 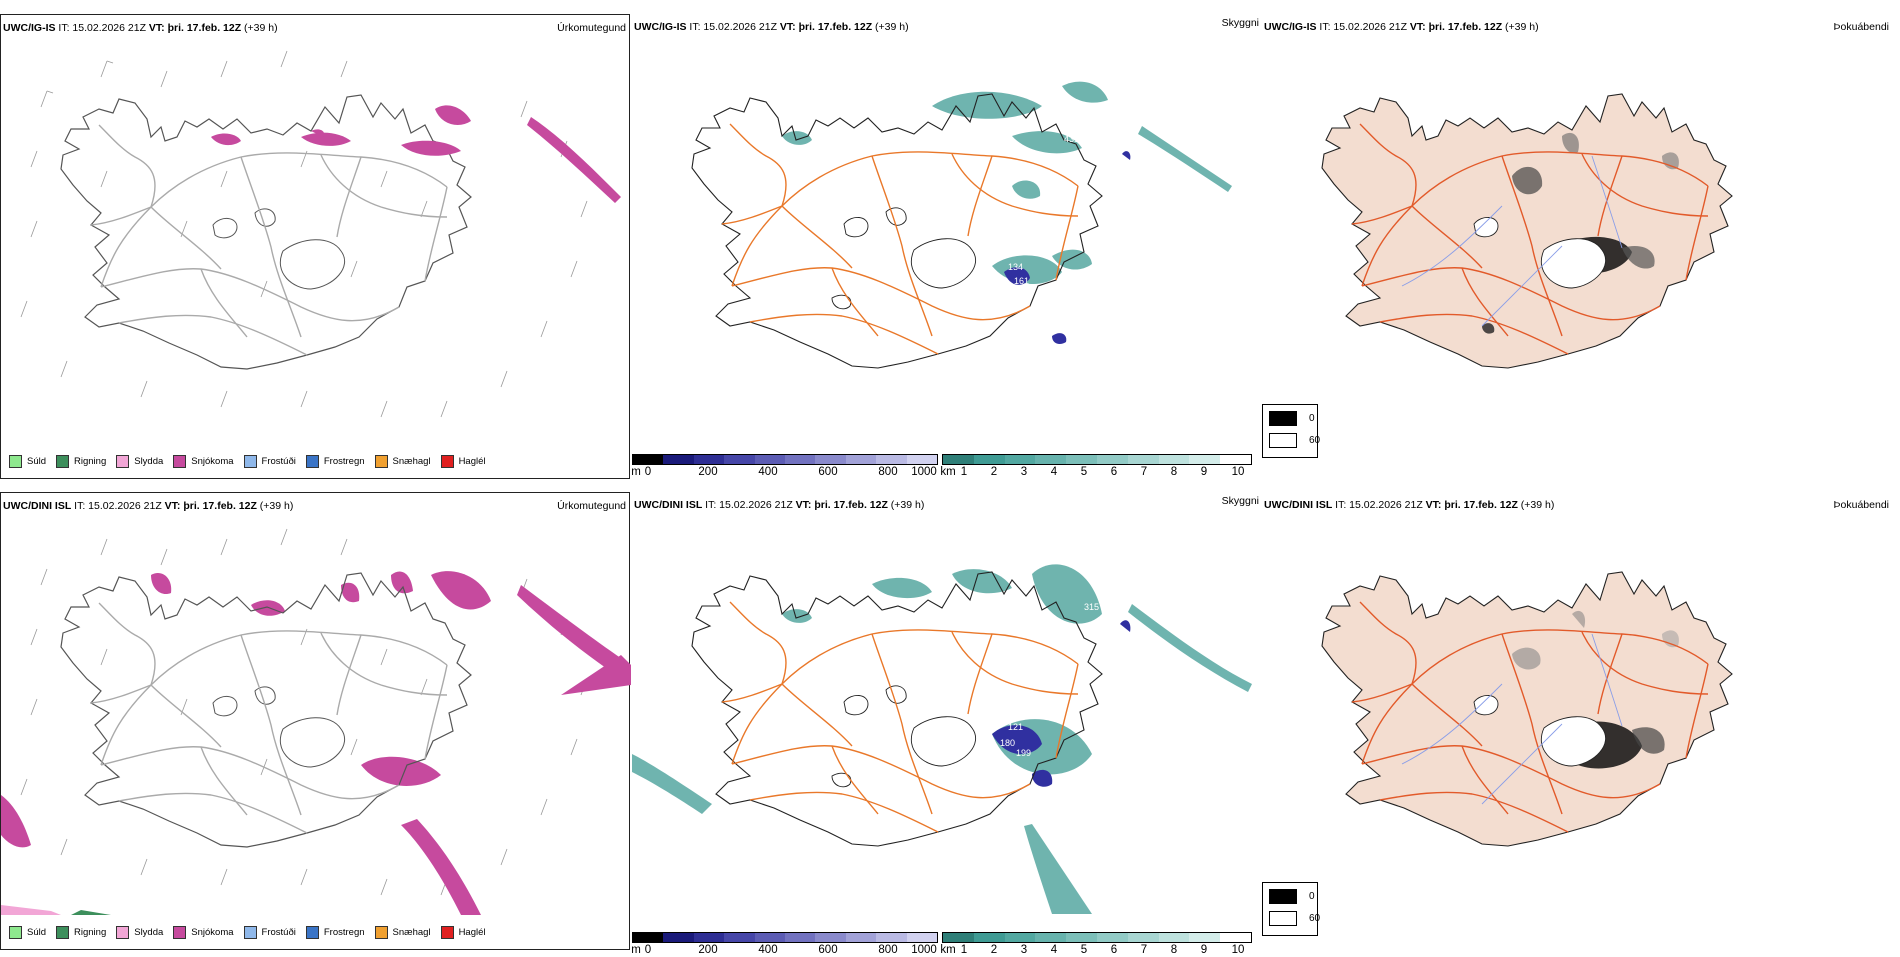 What do you see at coordinates (1051, 291) in the screenshot?
I see `value-label: 45` at bounding box center [1051, 291].